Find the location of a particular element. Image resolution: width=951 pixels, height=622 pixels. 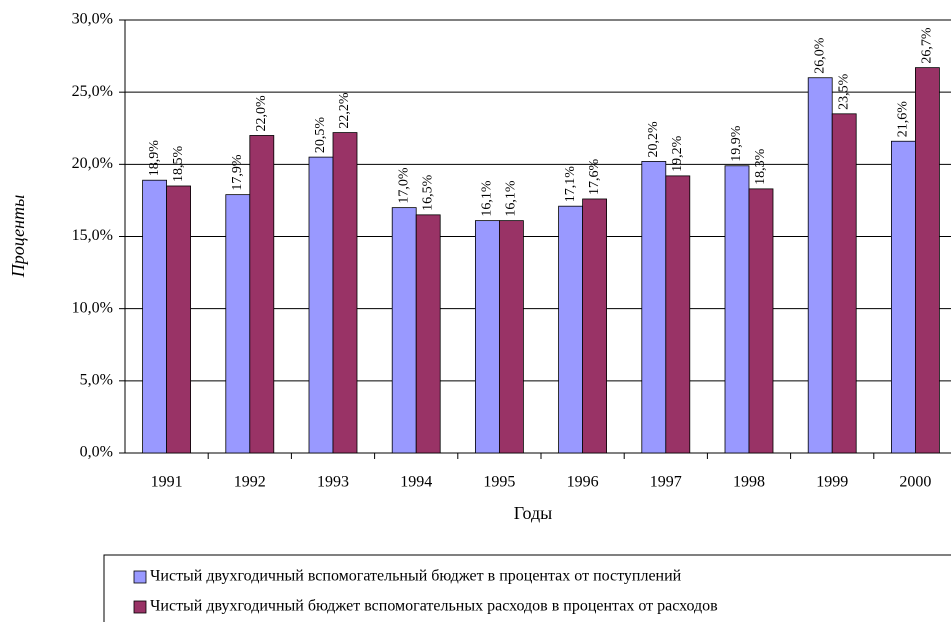

x-axis-title: Годы is located at coordinates (533, 513).